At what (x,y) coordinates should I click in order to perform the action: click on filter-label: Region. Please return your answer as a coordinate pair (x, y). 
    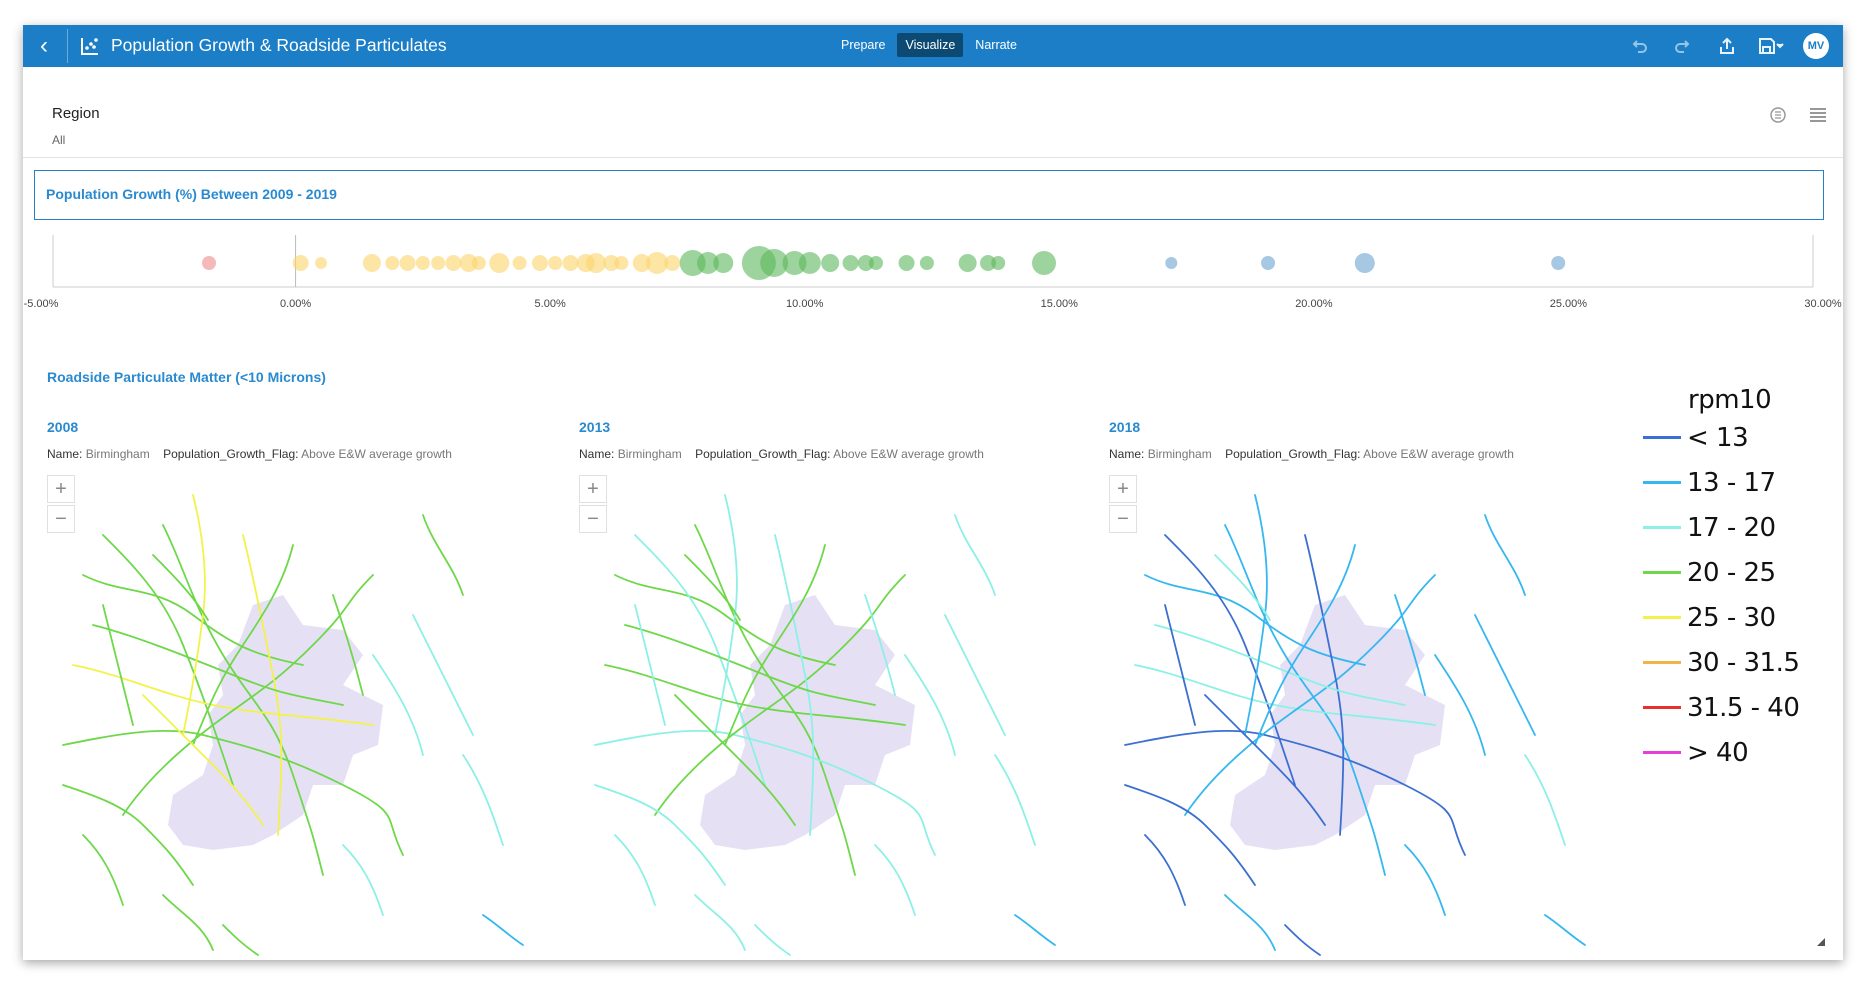
    Looking at the image, I should click on (76, 113).